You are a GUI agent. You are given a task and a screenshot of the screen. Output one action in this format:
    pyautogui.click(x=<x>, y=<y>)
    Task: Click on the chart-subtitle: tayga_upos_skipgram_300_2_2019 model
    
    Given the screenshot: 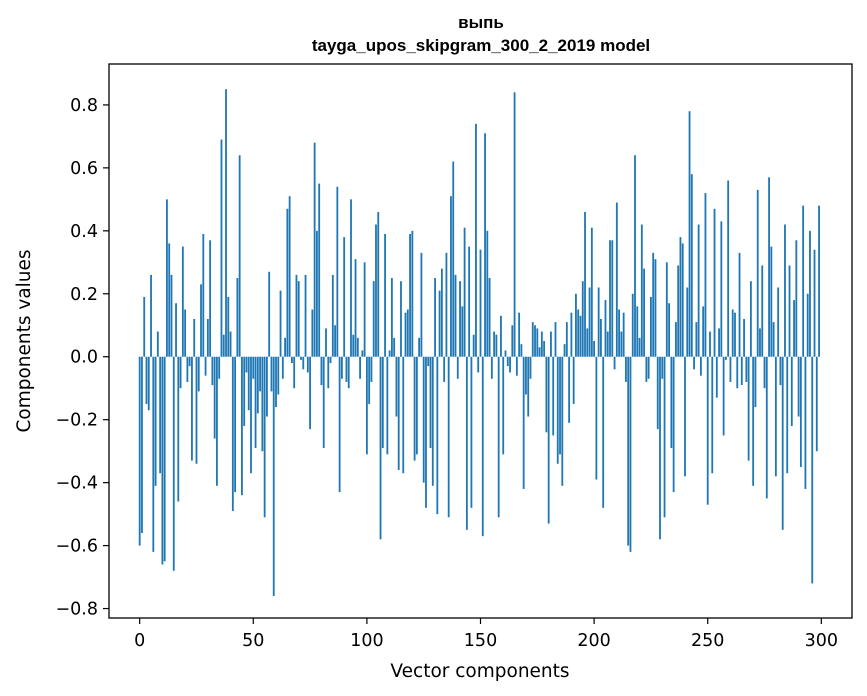 What is the action you would take?
    pyautogui.click(x=481, y=45)
    